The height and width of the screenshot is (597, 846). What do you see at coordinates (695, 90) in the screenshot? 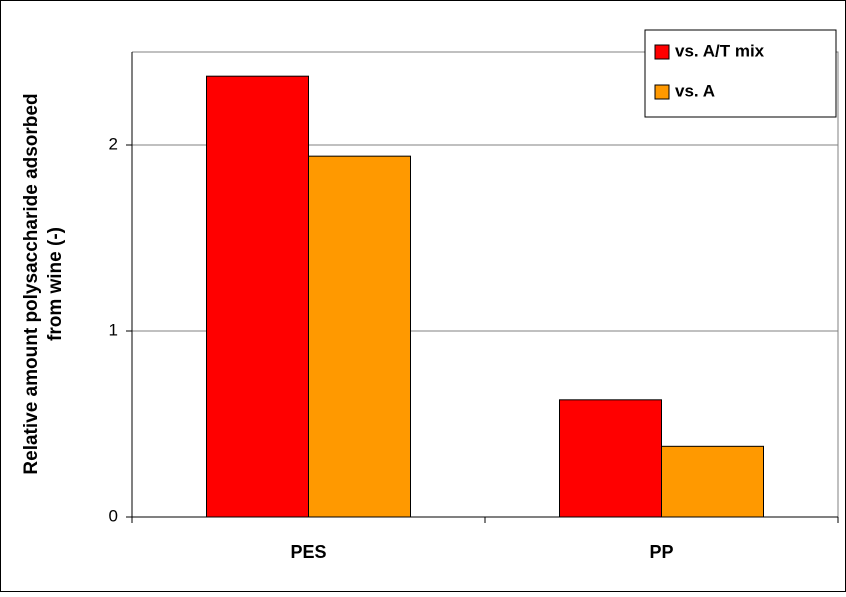
I see `legend-label: vs. A` at bounding box center [695, 90].